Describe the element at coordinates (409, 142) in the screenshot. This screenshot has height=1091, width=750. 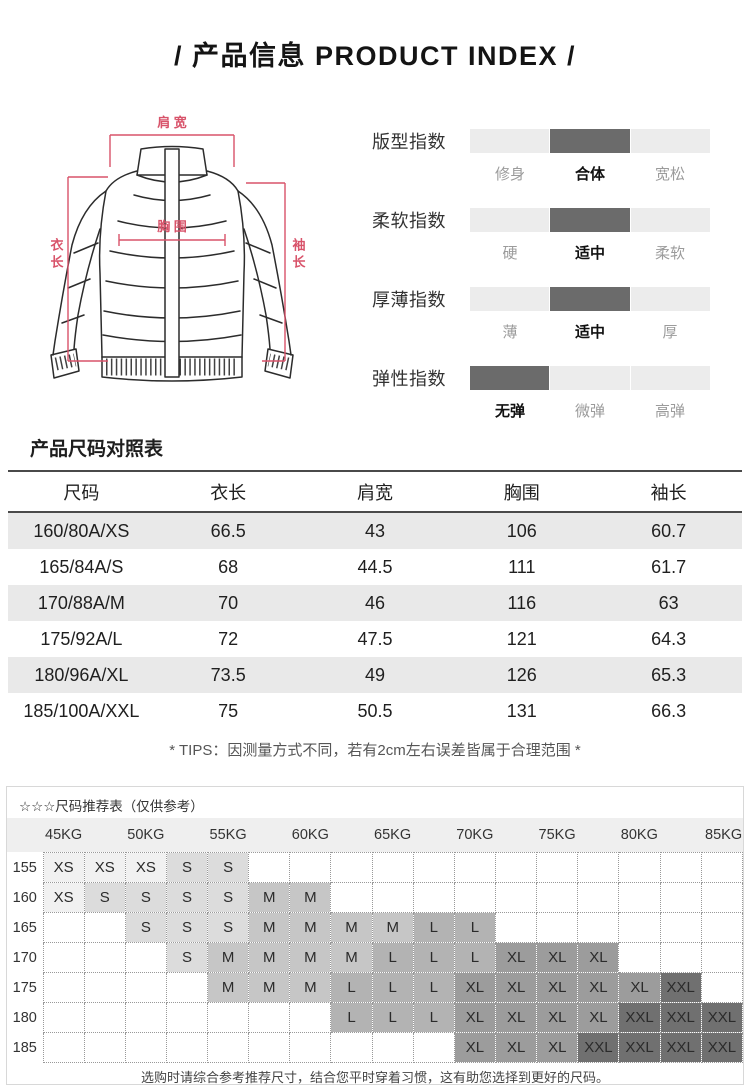
I see `index-label: 版型指数` at that location.